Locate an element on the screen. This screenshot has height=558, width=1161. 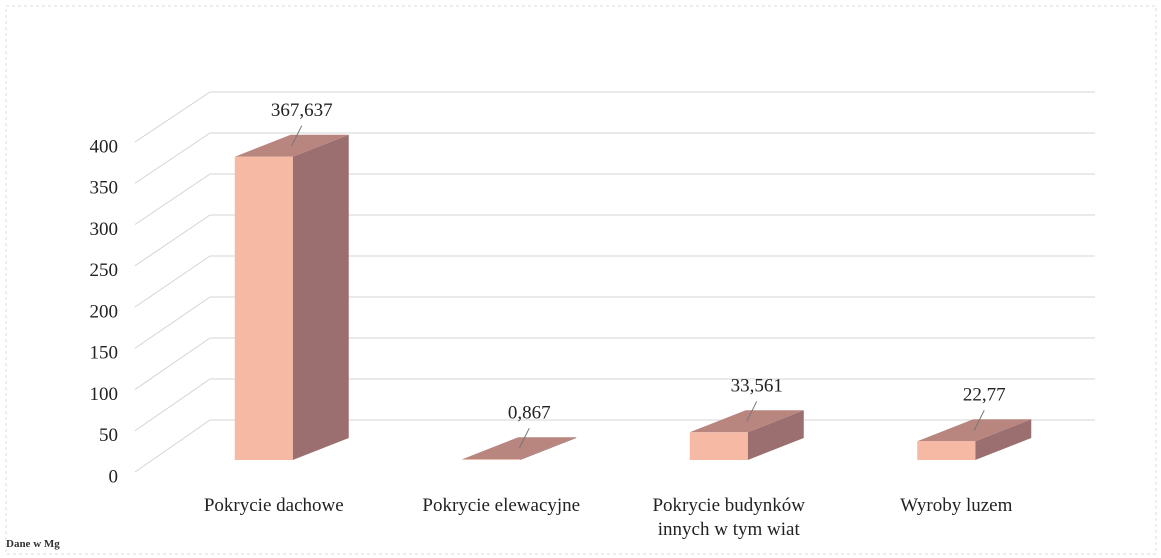
y-tick-label: 400 is located at coordinates (104, 146).